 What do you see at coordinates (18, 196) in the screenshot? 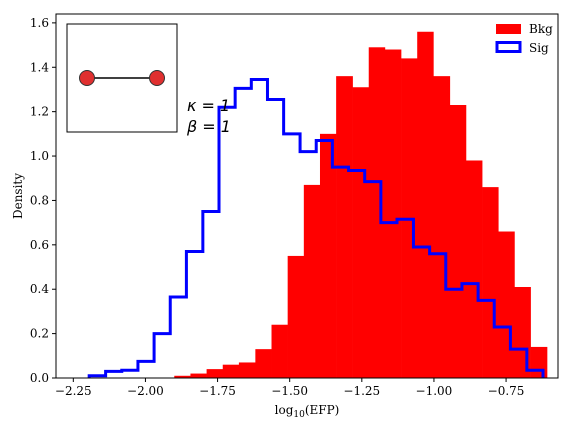
I see `y-axis-label: Density` at bounding box center [18, 196].